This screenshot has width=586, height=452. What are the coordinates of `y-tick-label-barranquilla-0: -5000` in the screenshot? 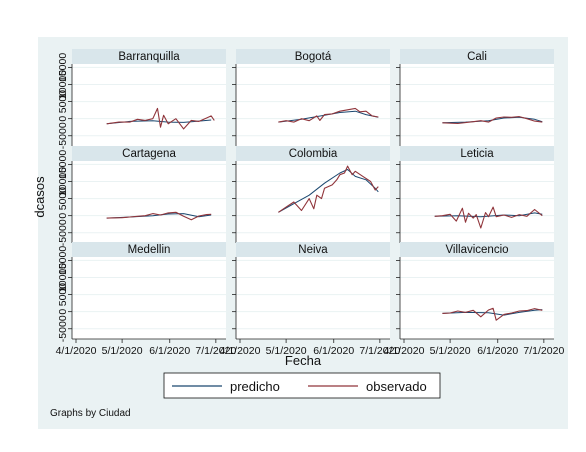 It's located at (63, 135).